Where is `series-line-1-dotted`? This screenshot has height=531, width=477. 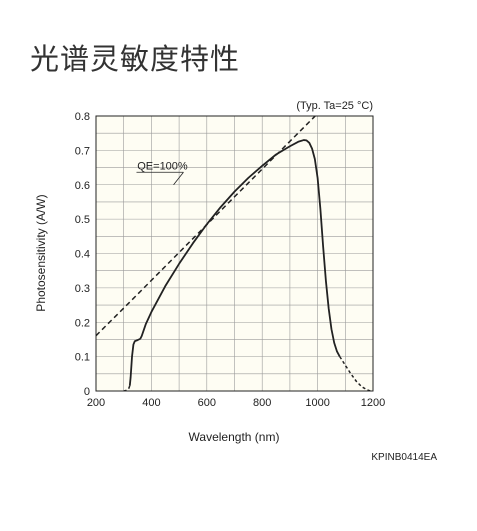
series-line-1-dotted is located at coordinates (127, 388).